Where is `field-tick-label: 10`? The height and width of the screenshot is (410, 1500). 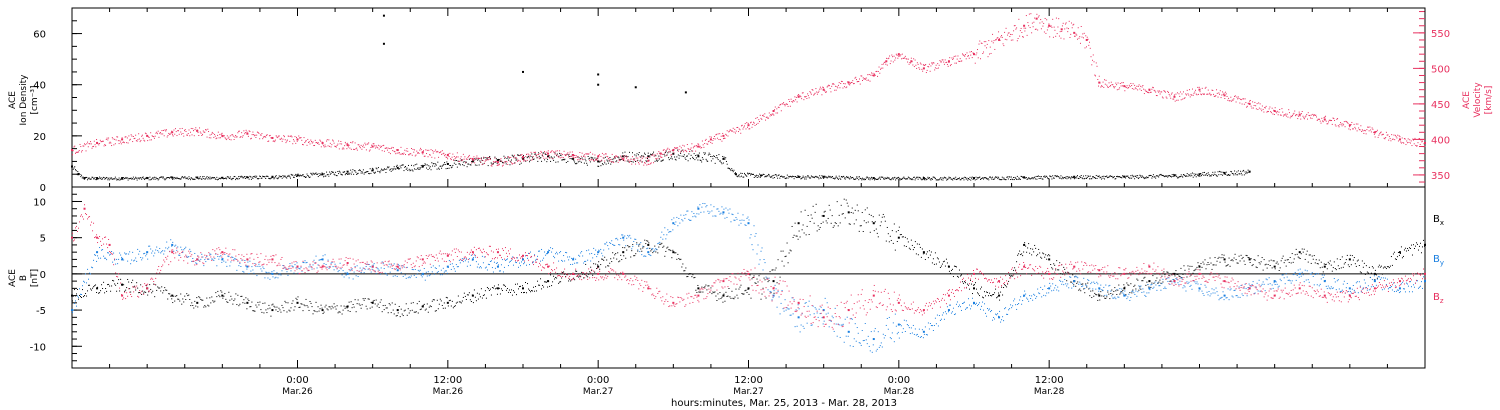
field-tick-label: 10 is located at coordinates (39, 202).